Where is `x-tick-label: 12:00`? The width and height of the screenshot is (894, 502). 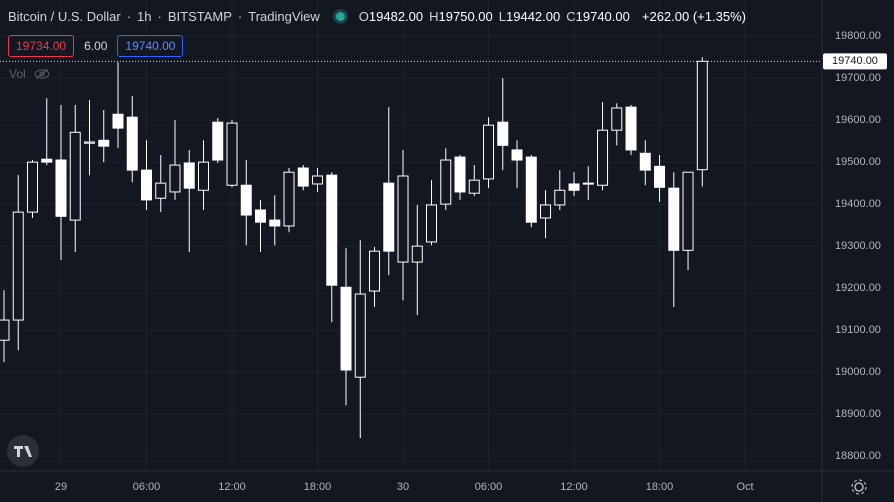 x-tick-label: 12:00 is located at coordinates (232, 487).